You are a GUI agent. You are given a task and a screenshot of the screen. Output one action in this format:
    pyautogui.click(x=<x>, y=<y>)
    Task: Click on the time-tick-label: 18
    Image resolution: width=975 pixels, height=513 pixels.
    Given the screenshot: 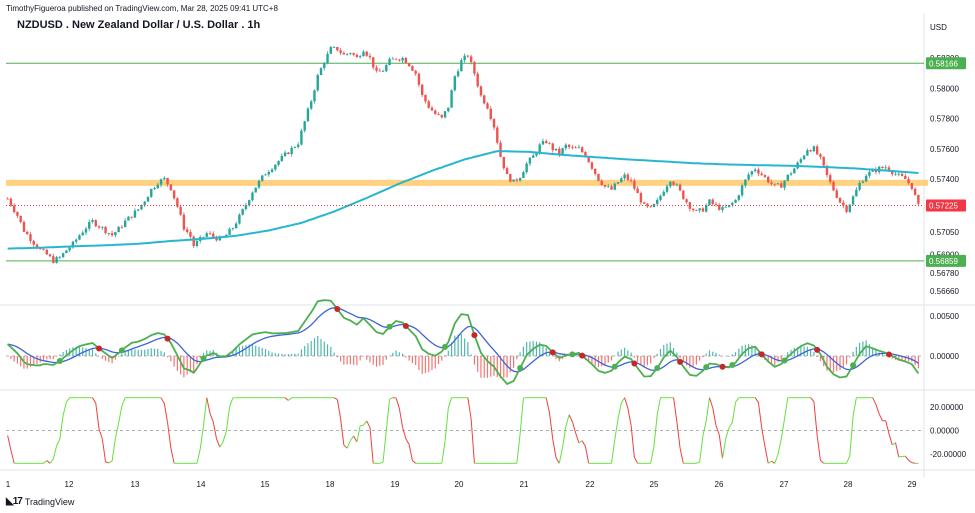 What is the action you would take?
    pyautogui.click(x=330, y=484)
    